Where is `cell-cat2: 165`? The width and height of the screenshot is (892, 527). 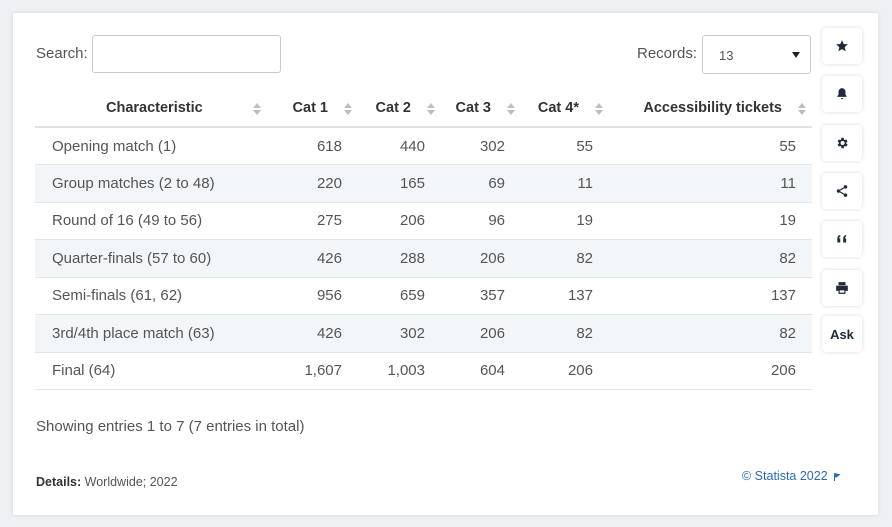 cell-cat2: 165 is located at coordinates (399, 183).